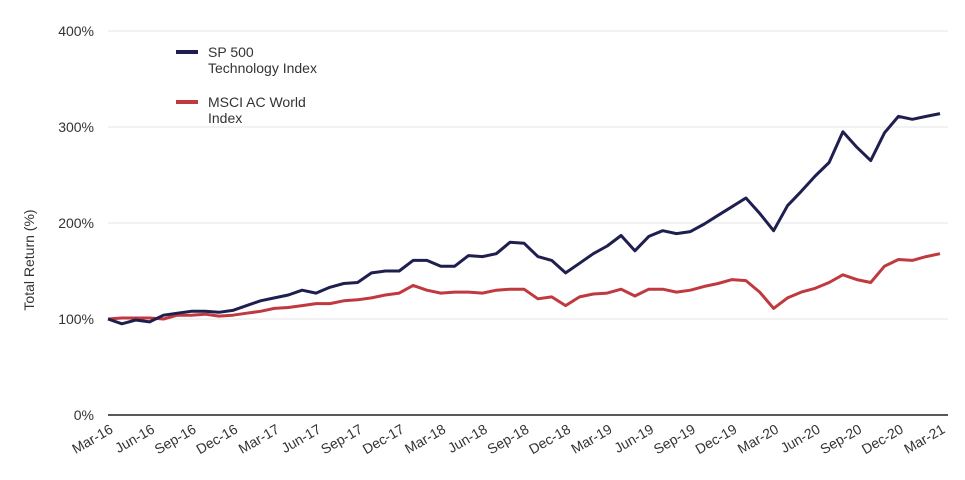  What do you see at coordinates (231, 52) in the screenshot?
I see `legend-label: SP 500` at bounding box center [231, 52].